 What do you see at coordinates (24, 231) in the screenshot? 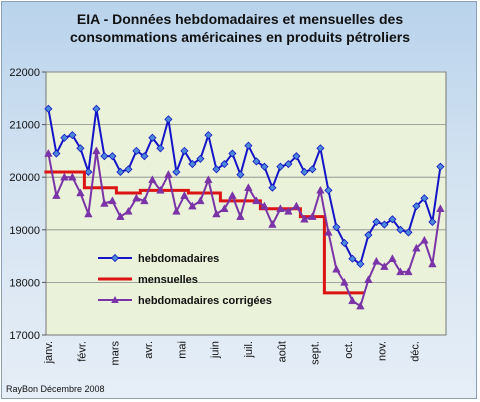
I see `y-tick-label: 19000` at bounding box center [24, 231].